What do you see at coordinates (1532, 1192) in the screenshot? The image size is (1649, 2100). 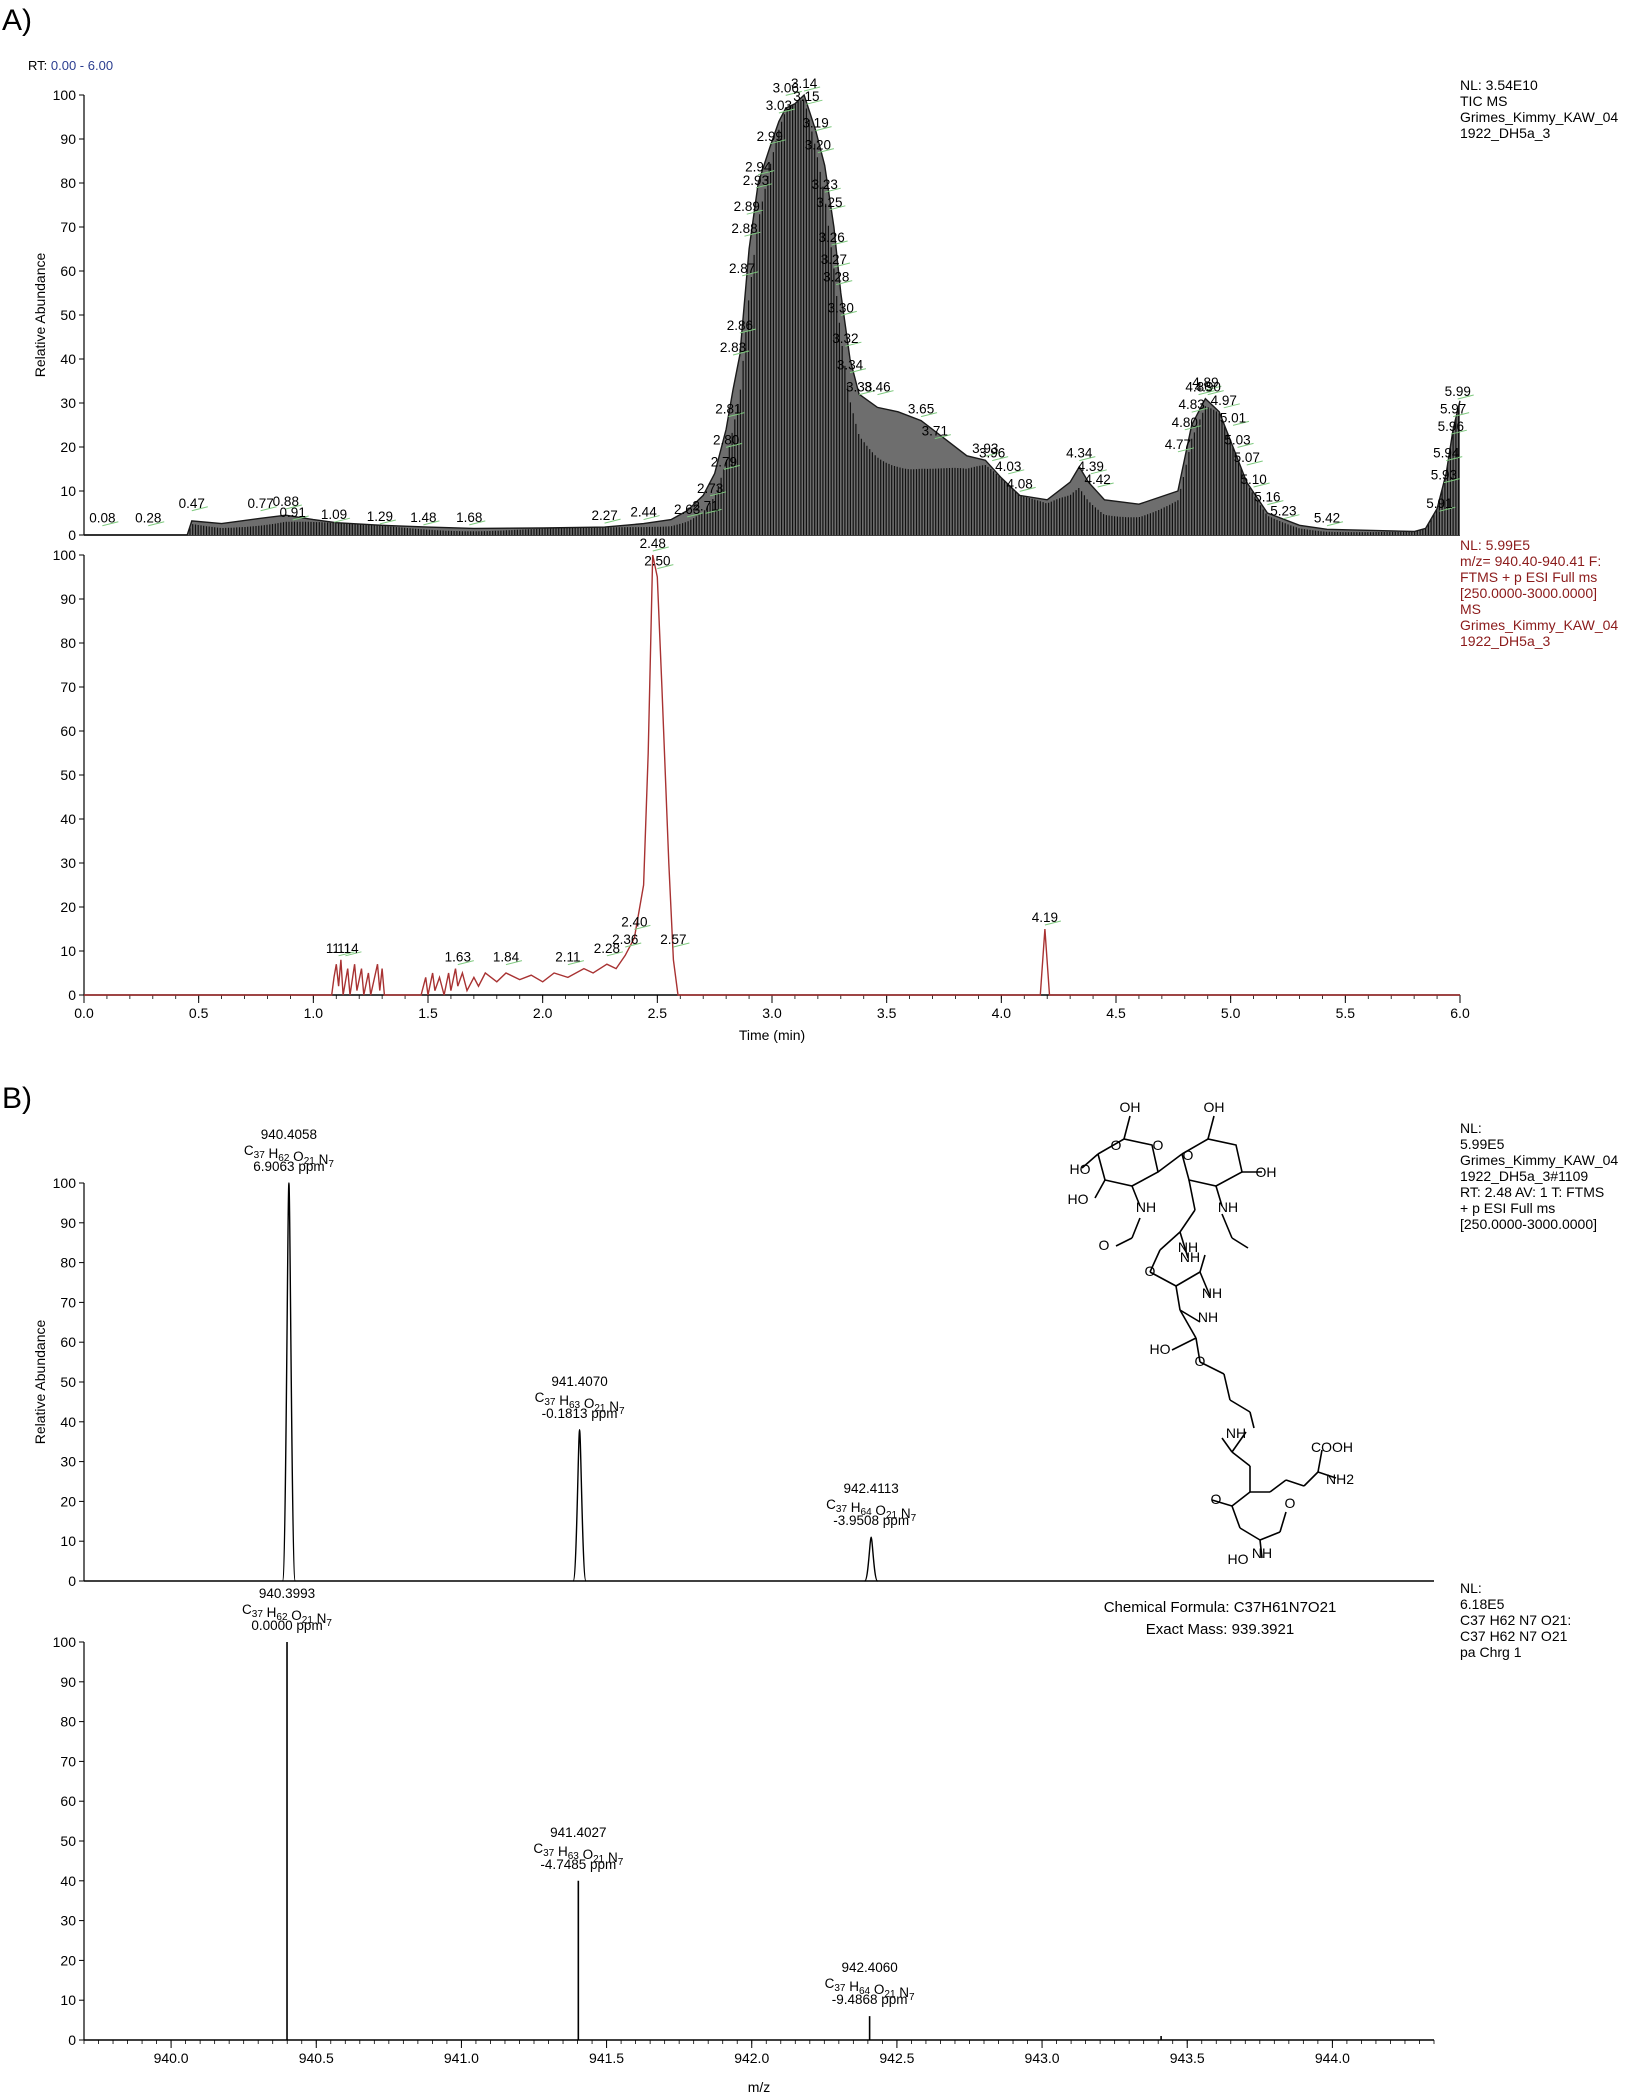 I see `info-line: RT: 2.48 AV: 1 T: FTMS` at bounding box center [1532, 1192].